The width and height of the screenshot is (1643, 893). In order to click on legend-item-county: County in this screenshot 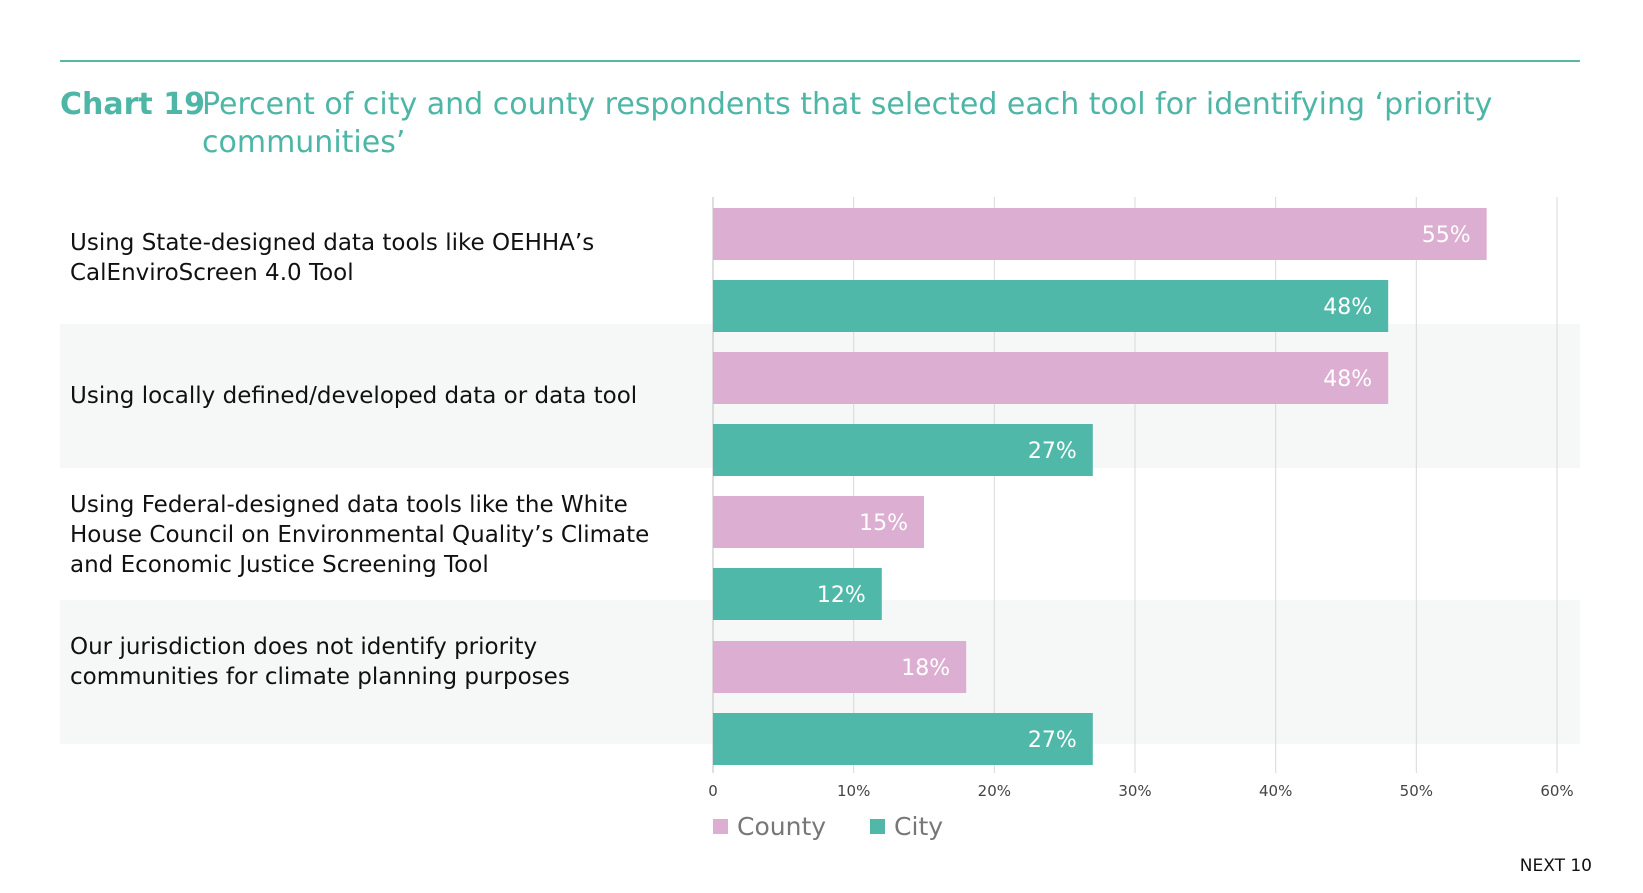, I will do `click(769, 826)`.